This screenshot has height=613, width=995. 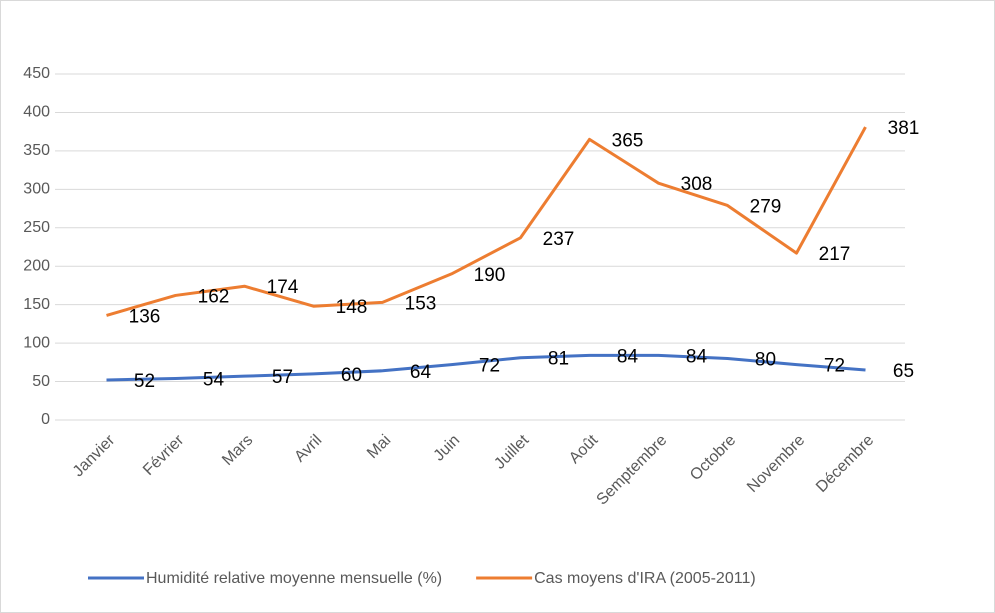 What do you see at coordinates (351, 375) in the screenshot?
I see `data-label: 60` at bounding box center [351, 375].